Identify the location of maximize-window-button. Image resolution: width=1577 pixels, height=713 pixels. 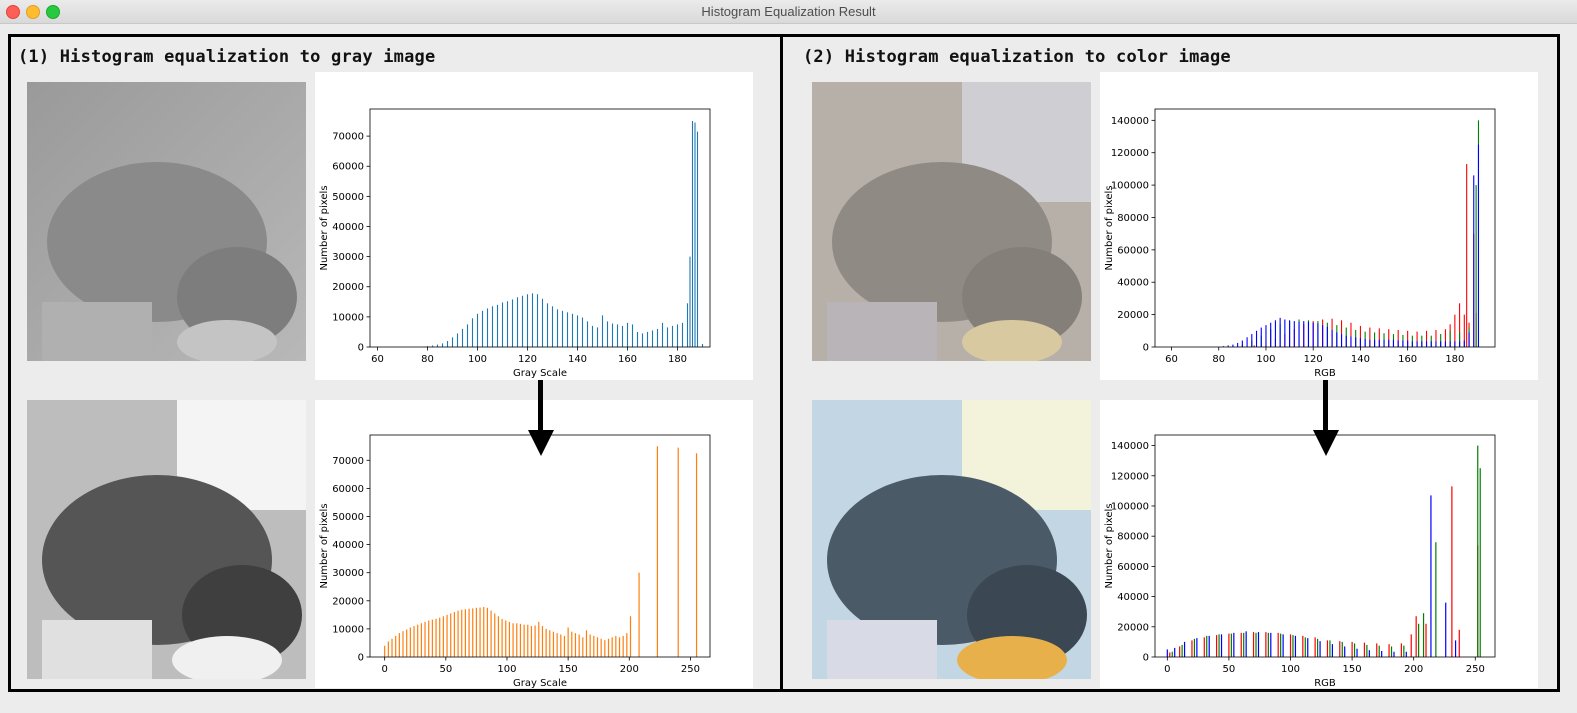
(53, 12).